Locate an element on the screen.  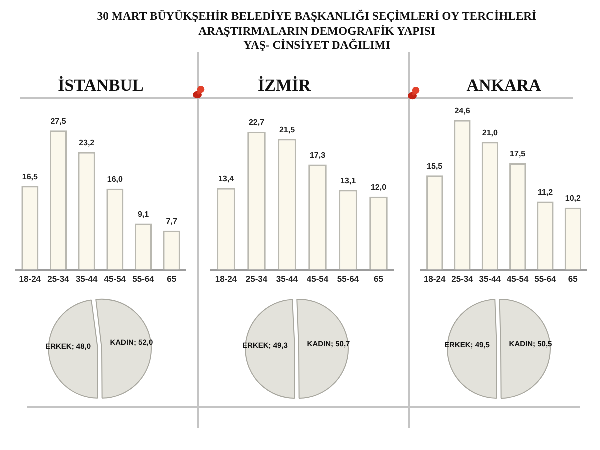
data-label: 16,0 is located at coordinates (115, 179).